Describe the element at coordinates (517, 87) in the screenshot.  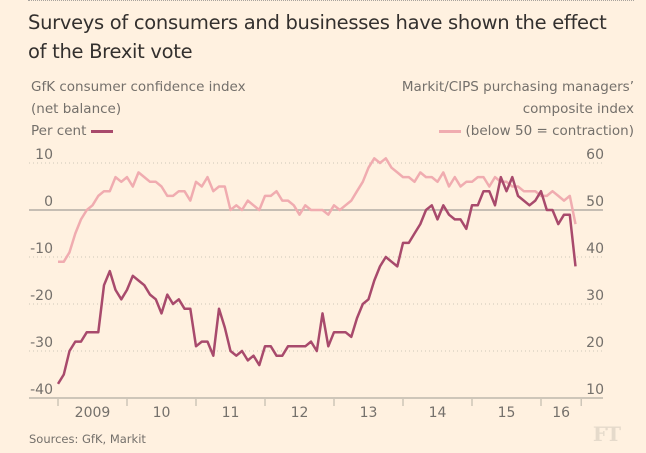
I see `right-axis-label-line1: Markit/CIPS purchasing managers’` at that location.